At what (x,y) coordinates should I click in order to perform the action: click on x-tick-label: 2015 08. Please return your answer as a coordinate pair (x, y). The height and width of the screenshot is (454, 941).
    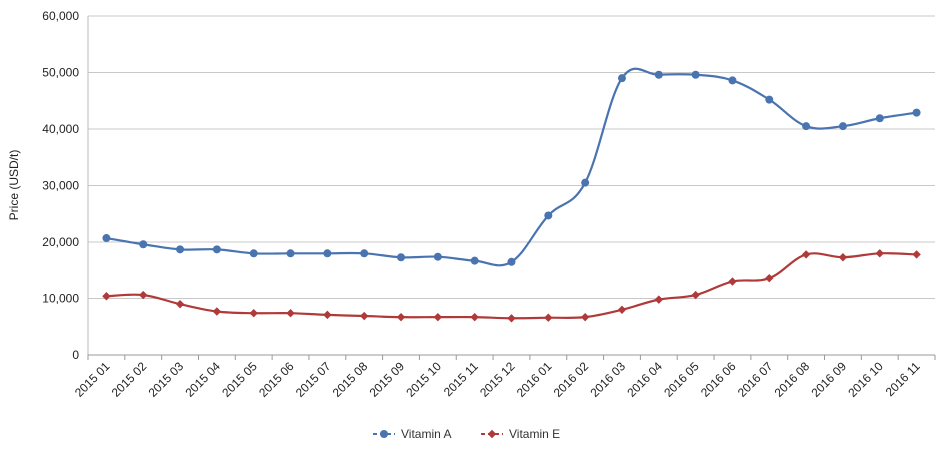
    Looking at the image, I should click on (350, 379).